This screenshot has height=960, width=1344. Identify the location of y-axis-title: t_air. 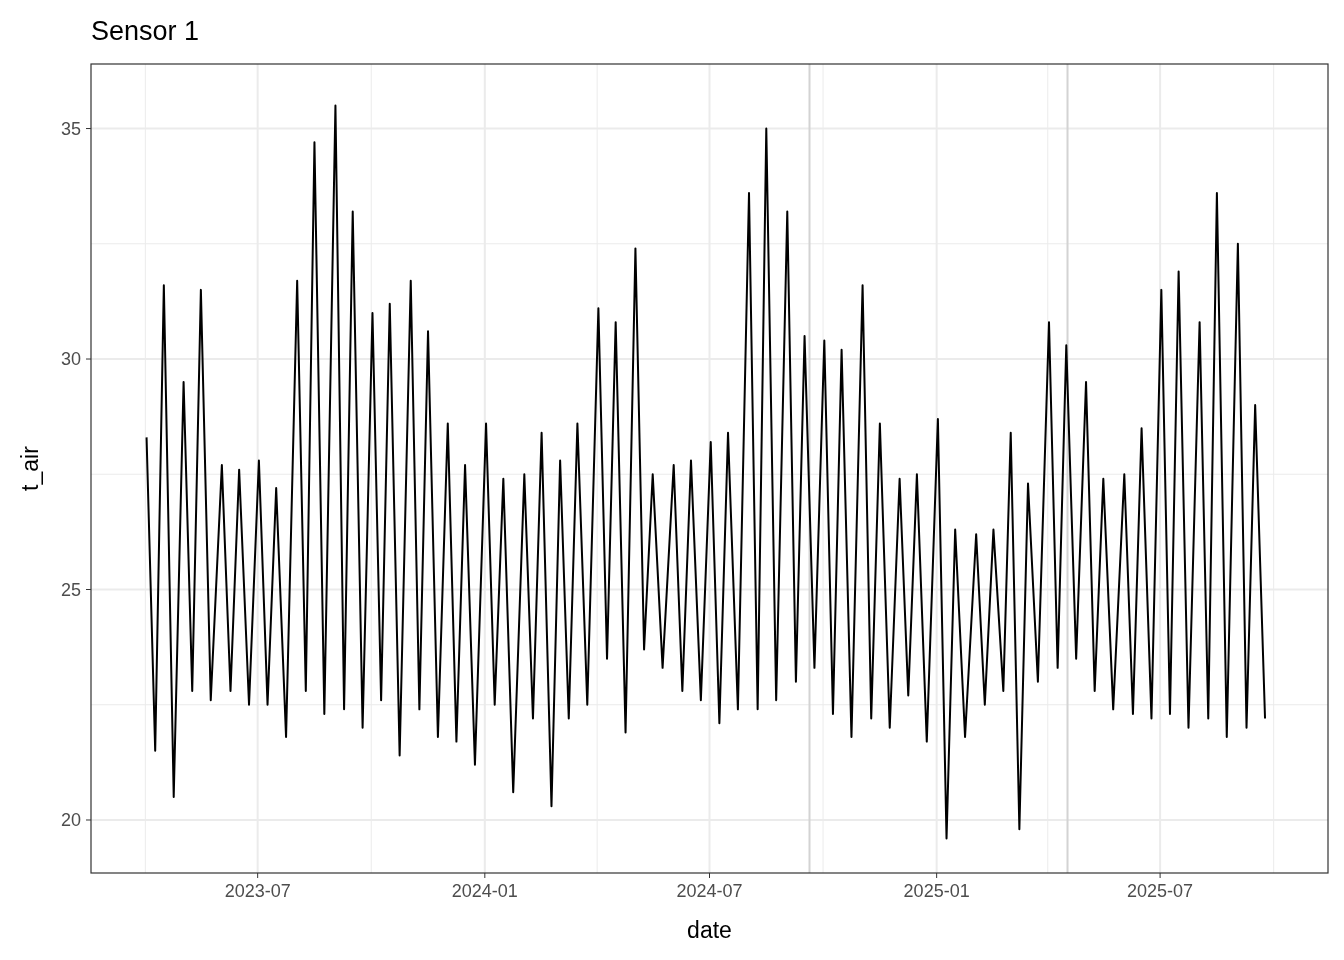
(30, 468).